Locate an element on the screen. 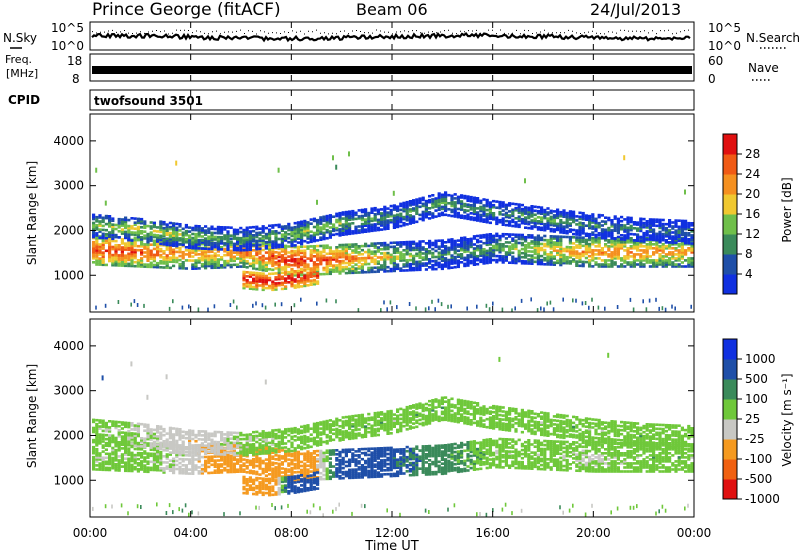 This screenshot has height=554, width=800. nave-right-tick-bottom: 0 is located at coordinates (712, 79).